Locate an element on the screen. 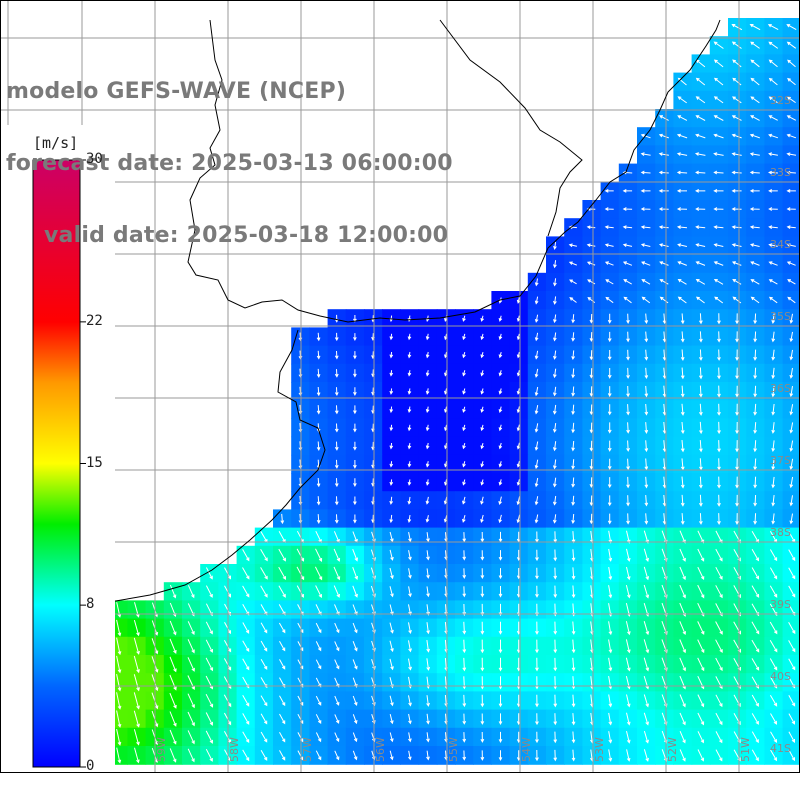  latitude-label: 39S is located at coordinates (780, 604).